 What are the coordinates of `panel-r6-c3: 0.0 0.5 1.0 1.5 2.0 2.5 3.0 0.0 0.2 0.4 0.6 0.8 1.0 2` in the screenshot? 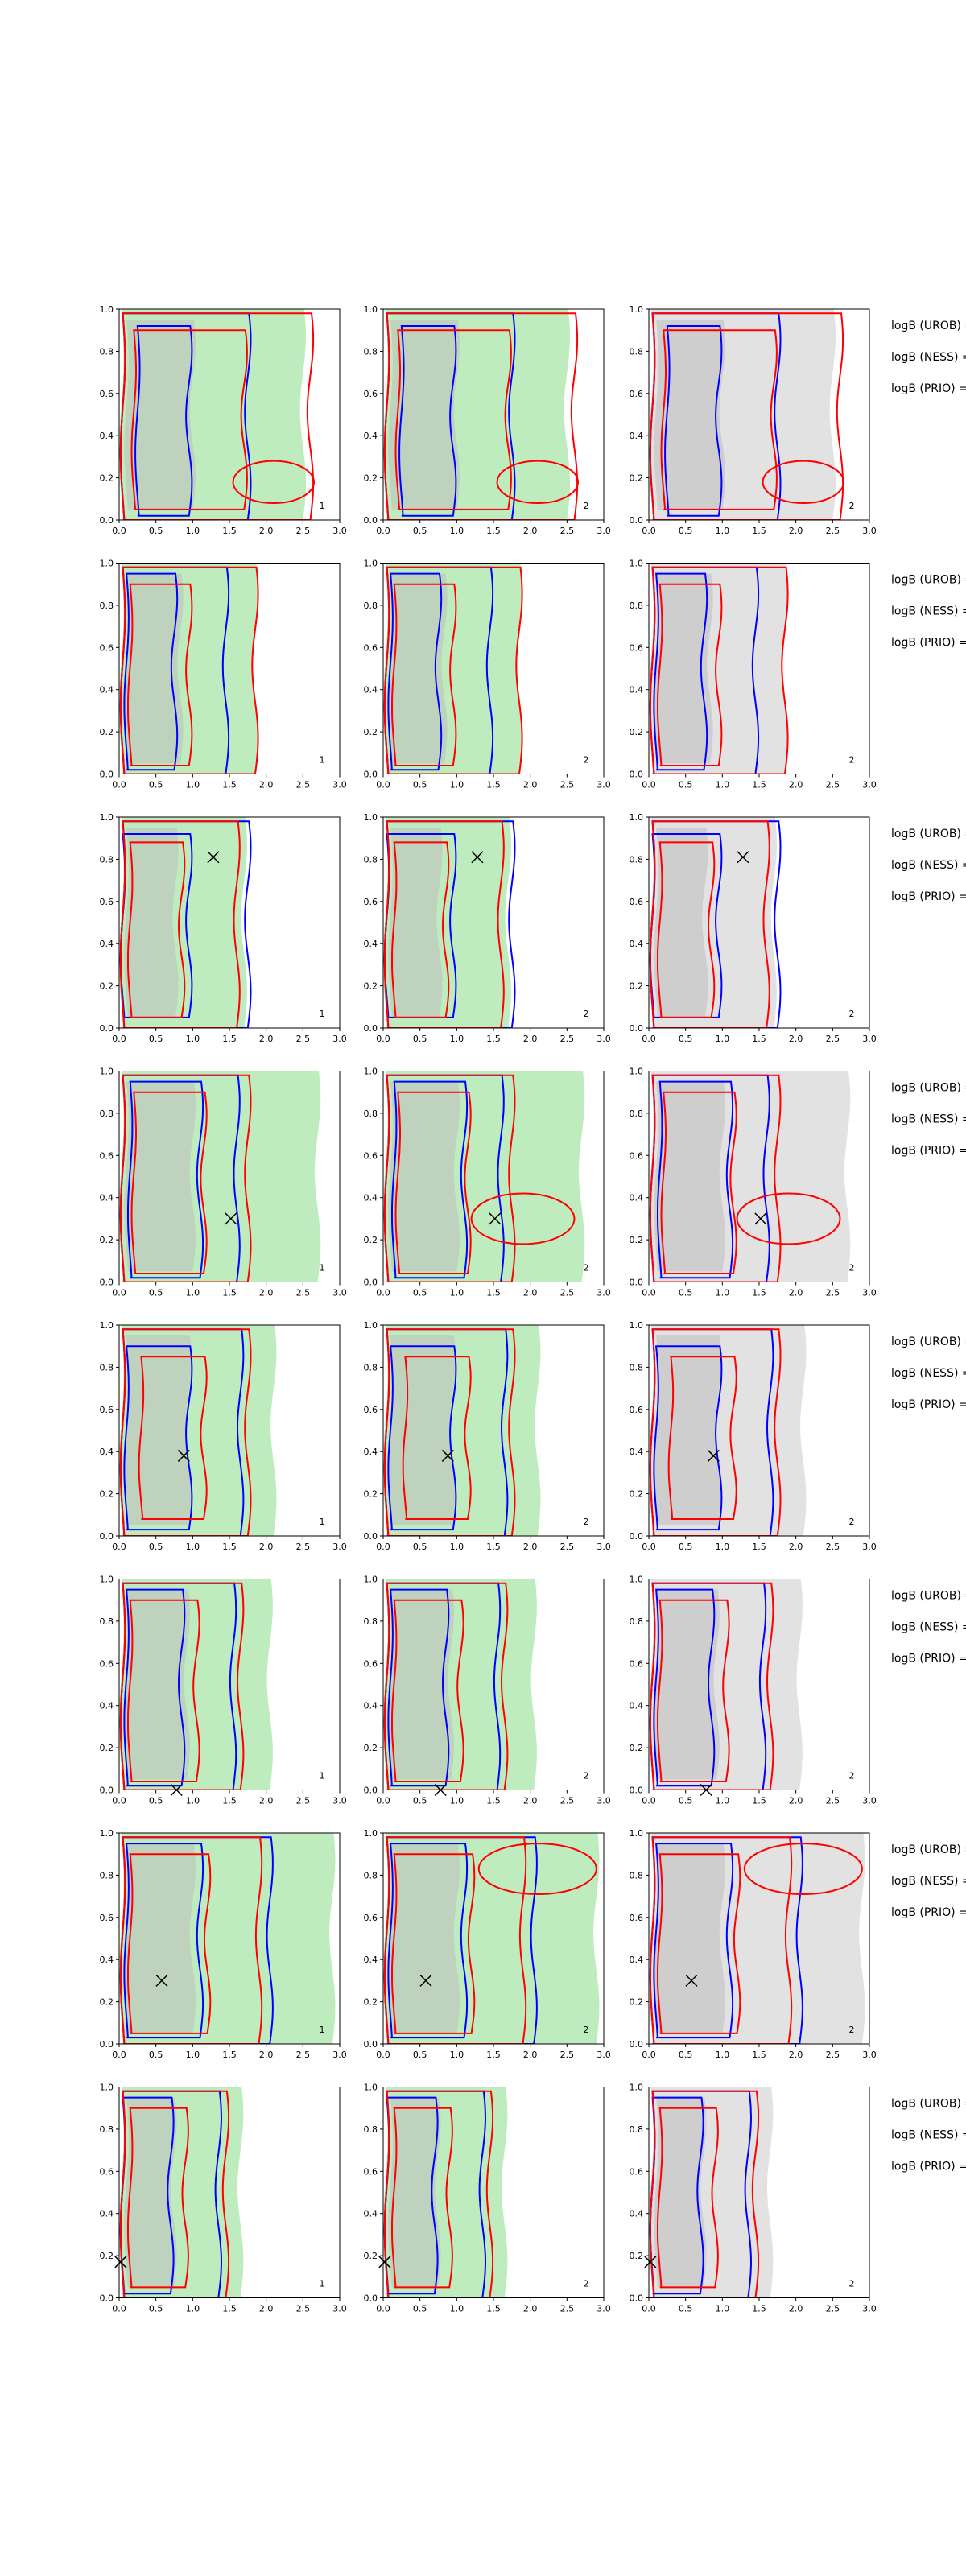 It's located at (753, 1690).